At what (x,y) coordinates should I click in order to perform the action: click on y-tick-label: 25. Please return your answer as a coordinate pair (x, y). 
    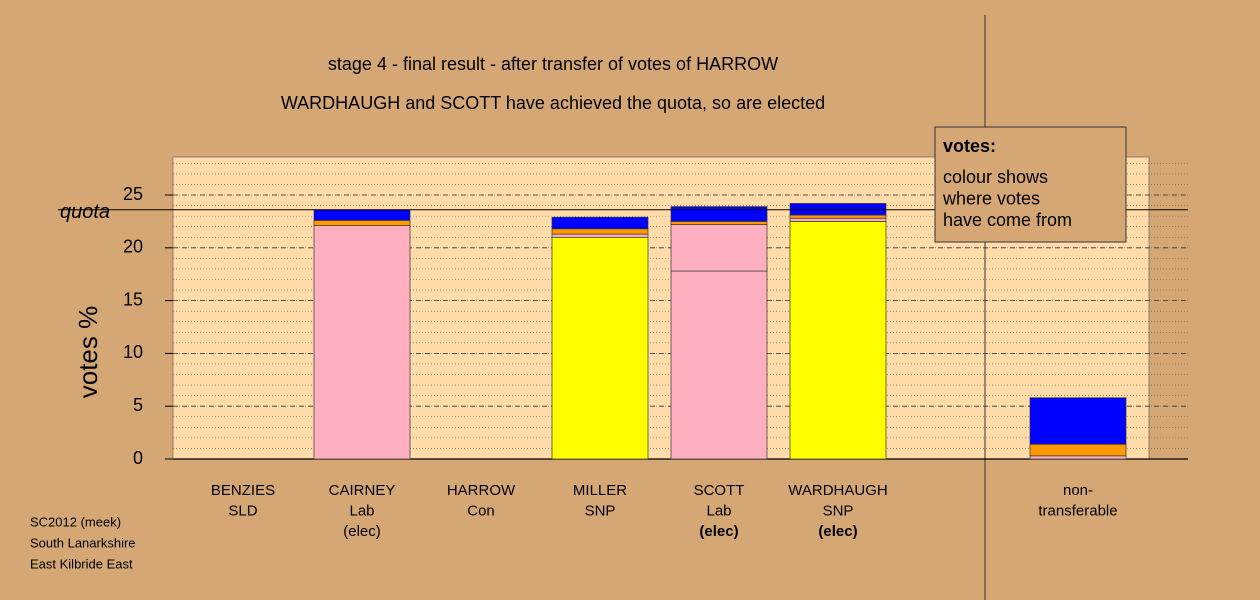
    Looking at the image, I should click on (133, 194).